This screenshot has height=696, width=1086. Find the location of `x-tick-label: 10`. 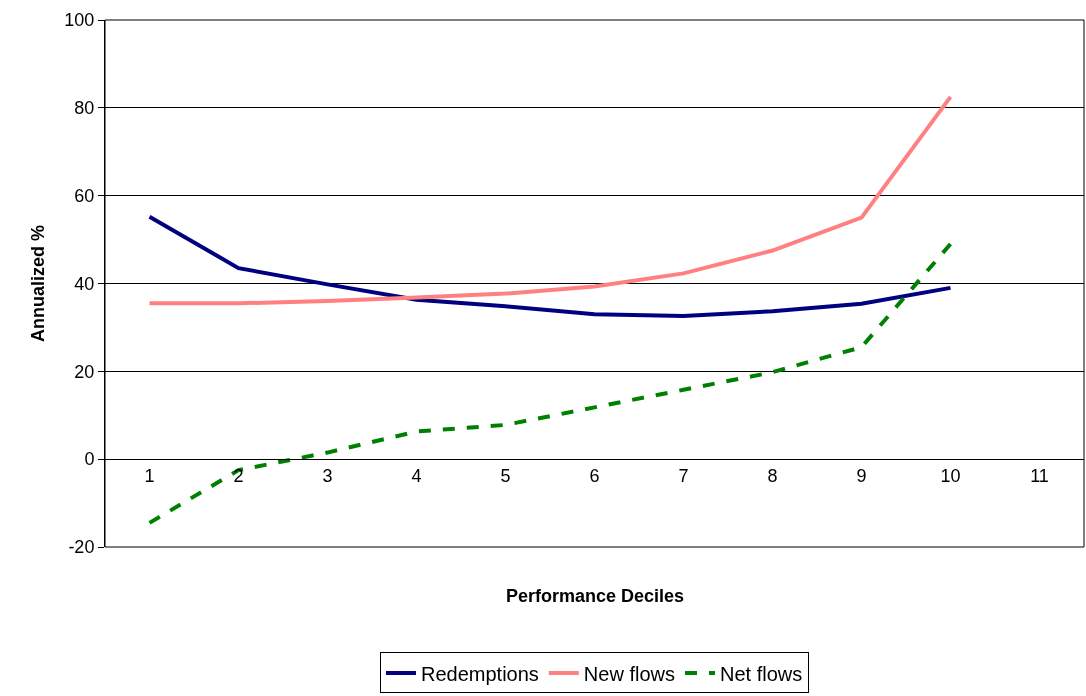

x-tick-label: 10 is located at coordinates (950, 475).